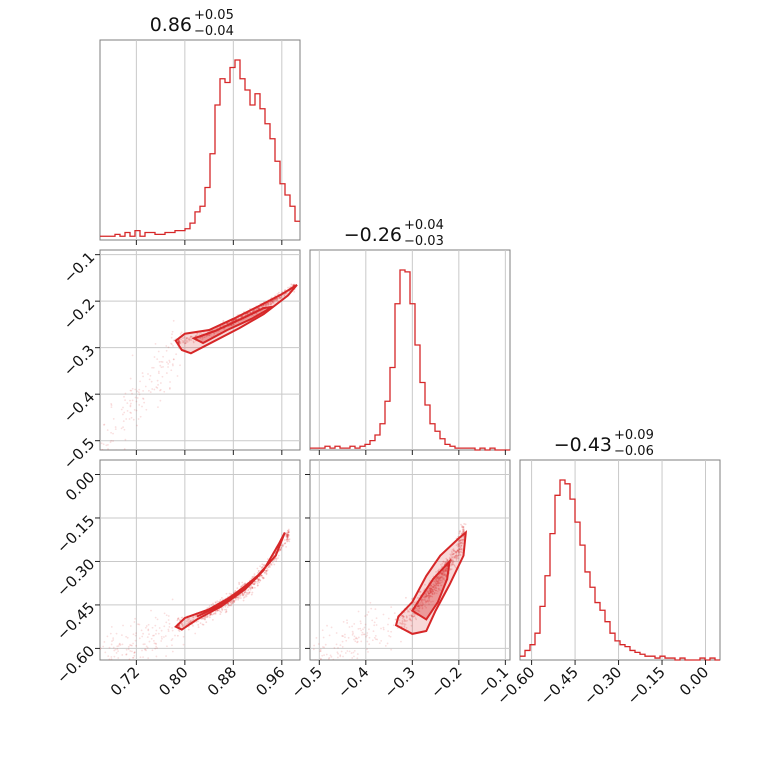  I want to click on y-tick-label: −0.1, so click(79, 267).